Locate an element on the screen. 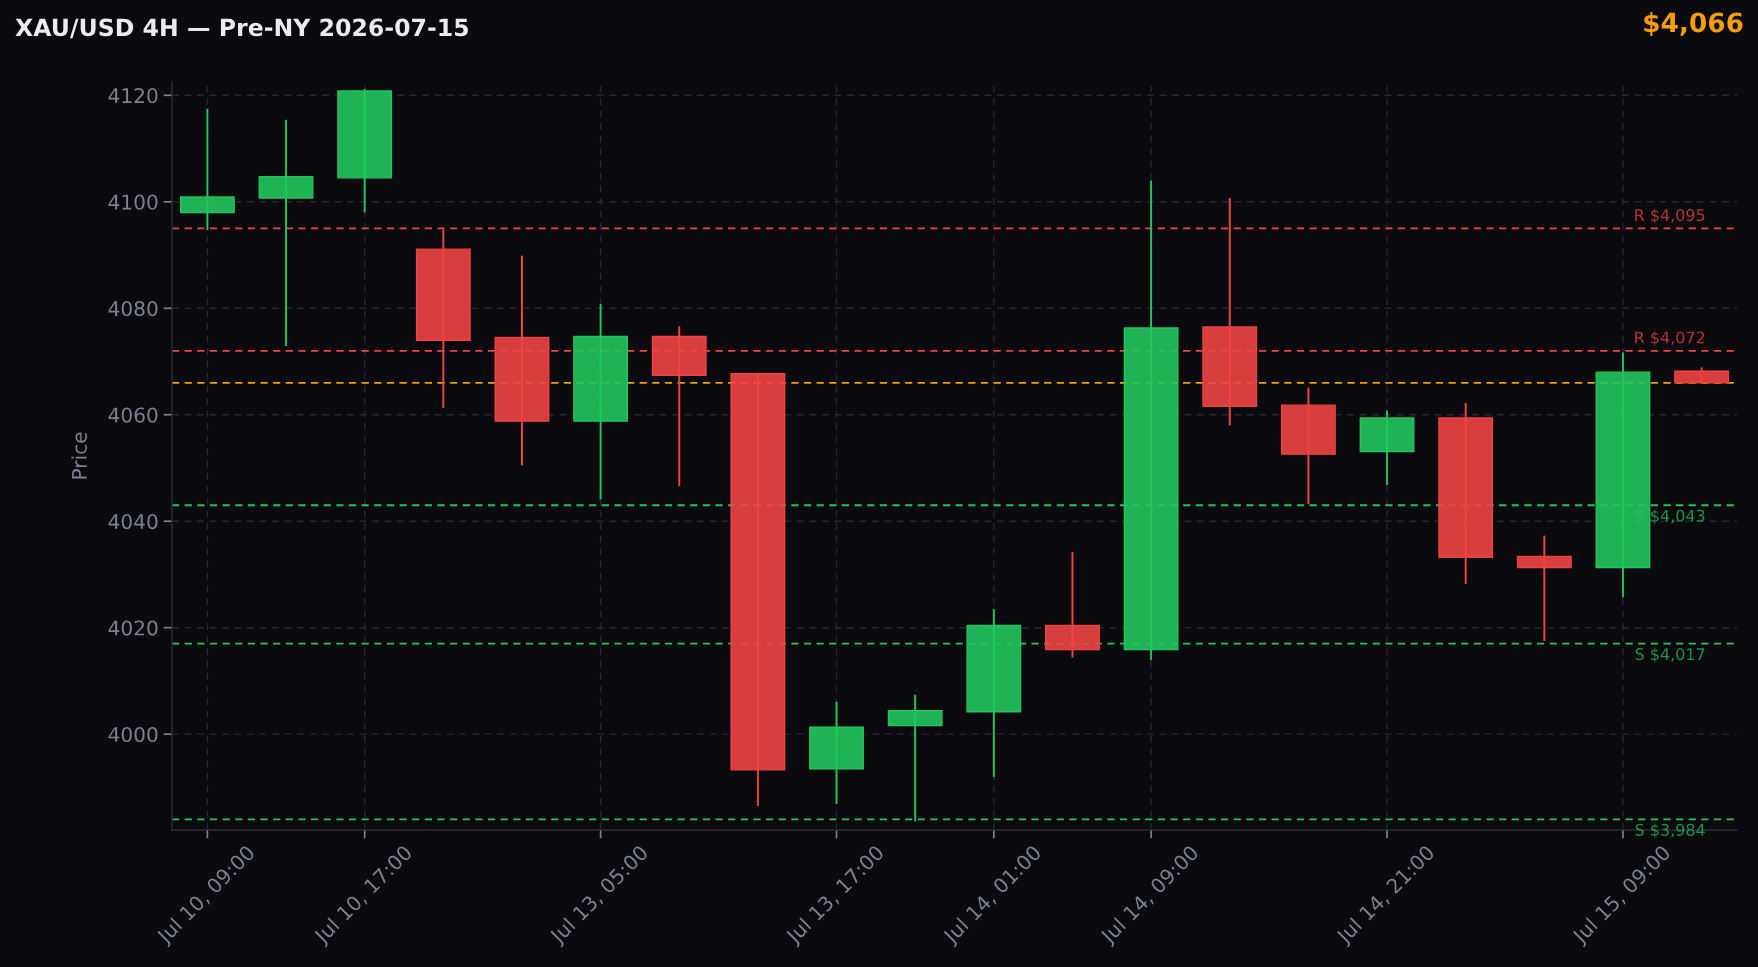 The height and width of the screenshot is (967, 1758). y-tick-label: 4100 is located at coordinates (133, 202).